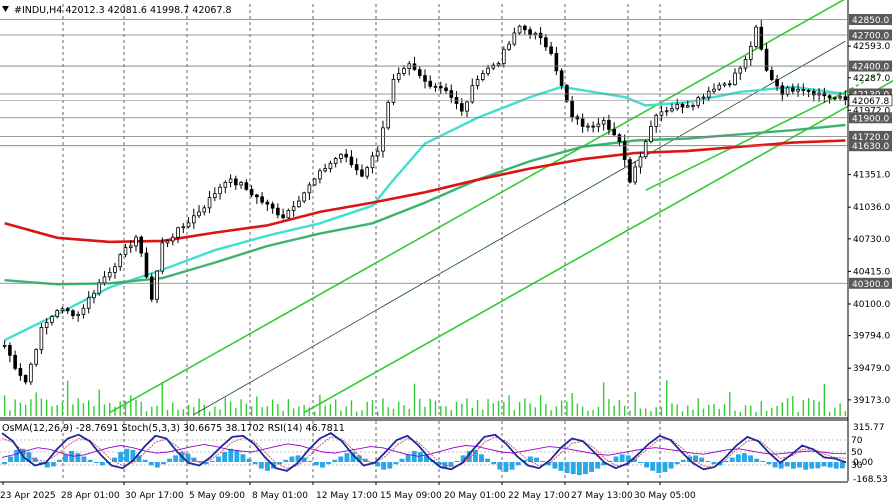 This screenshot has width=893, height=504. I want to click on x-tick-label: 12 May 17:00, so click(347, 496).